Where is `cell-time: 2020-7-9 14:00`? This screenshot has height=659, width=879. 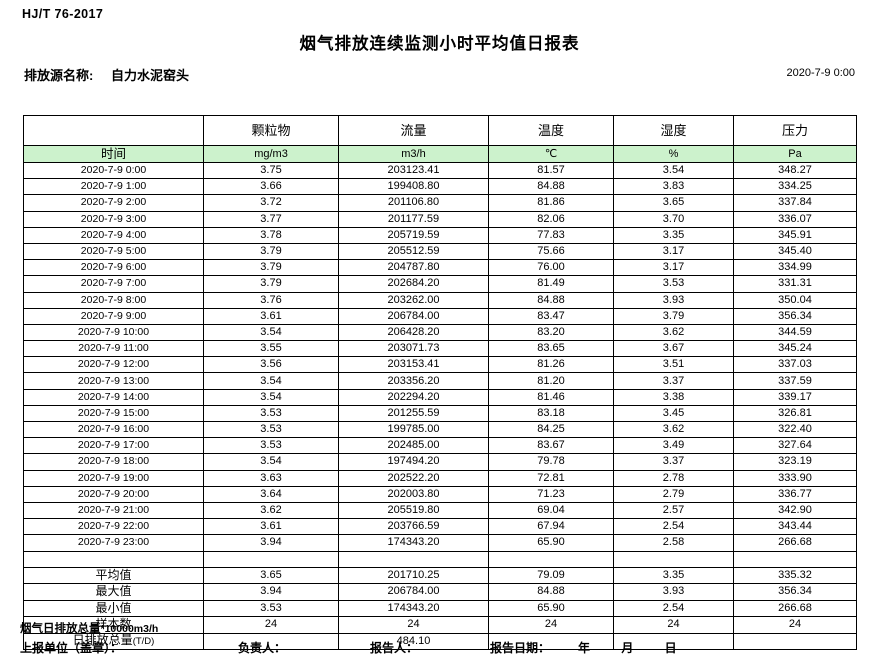
cell-time: 2020-7-9 14:00 is located at coordinates (113, 397).